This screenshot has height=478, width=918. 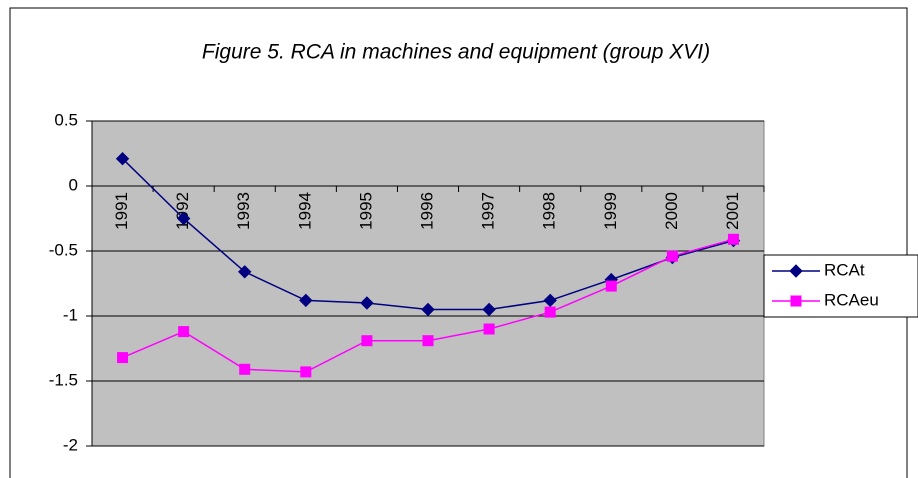 I want to click on x-tick-label: 1993, so click(x=243, y=211).